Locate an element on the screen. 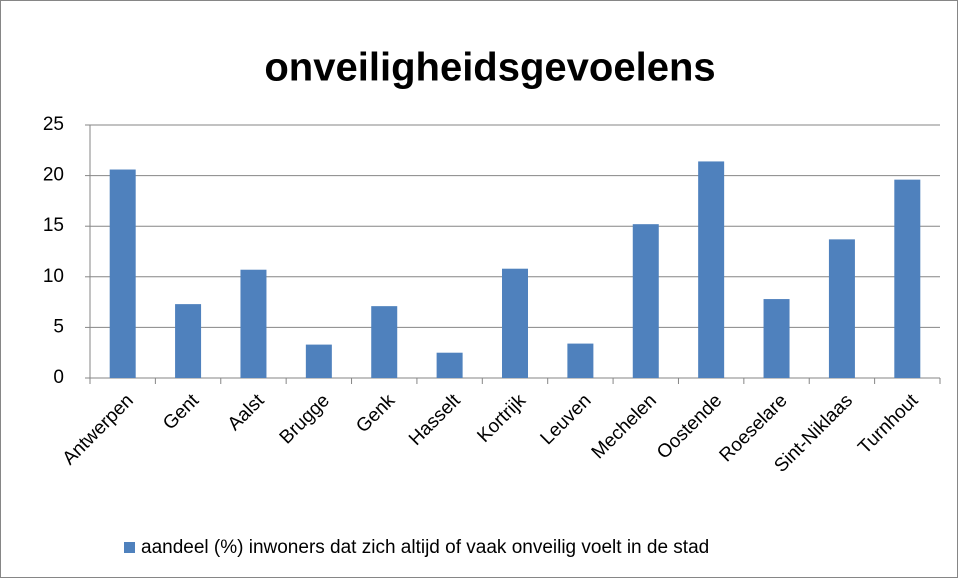  y-tick-label: 10 is located at coordinates (53, 276).